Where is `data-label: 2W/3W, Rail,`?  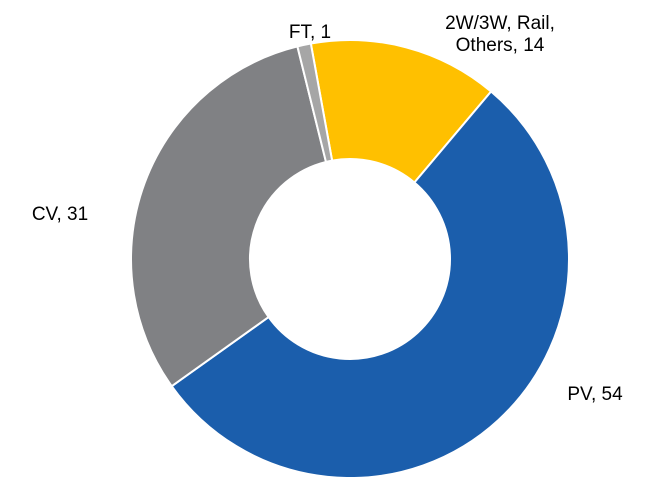 data-label: 2W/3W, Rail, is located at coordinates (500, 23).